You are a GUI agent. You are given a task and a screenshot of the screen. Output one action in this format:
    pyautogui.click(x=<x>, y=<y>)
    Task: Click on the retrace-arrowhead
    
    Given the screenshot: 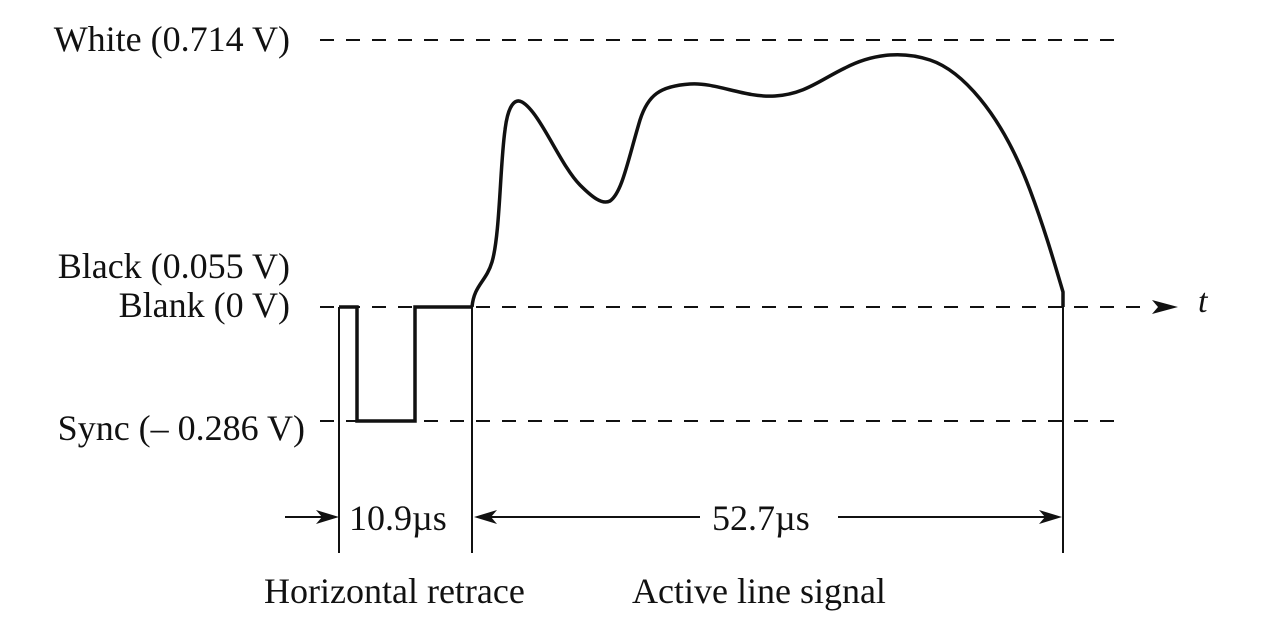 What is the action you would take?
    pyautogui.click(x=327, y=517)
    